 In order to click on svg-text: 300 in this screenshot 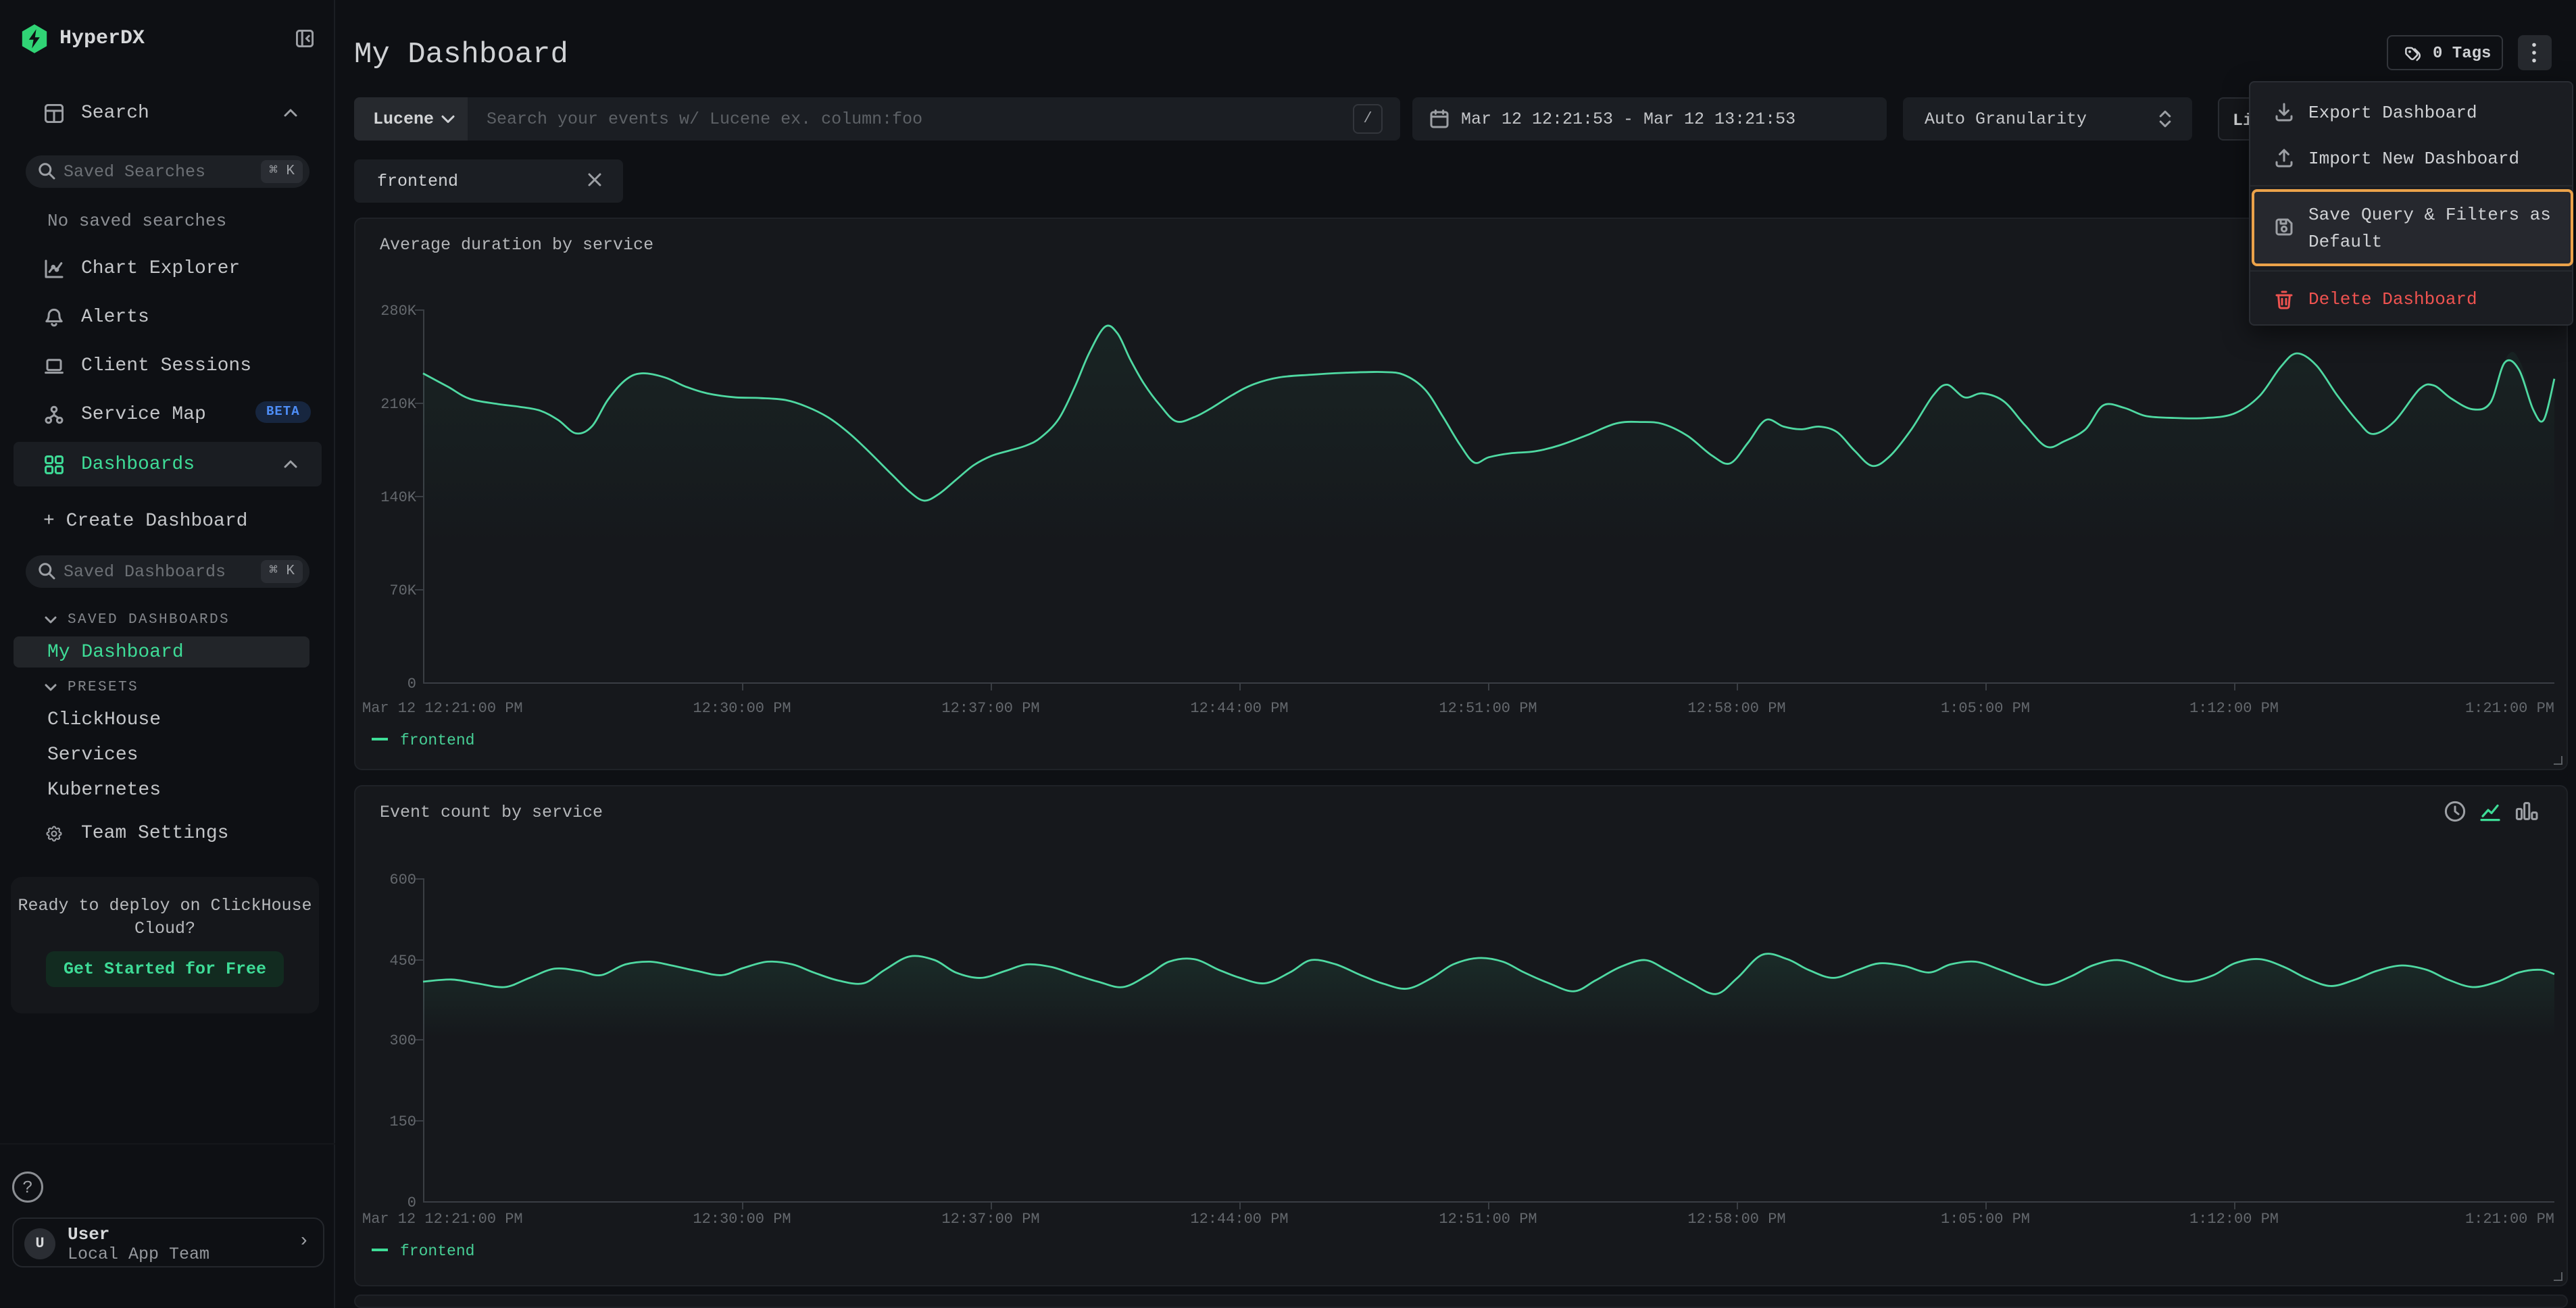, I will do `click(402, 1040)`.